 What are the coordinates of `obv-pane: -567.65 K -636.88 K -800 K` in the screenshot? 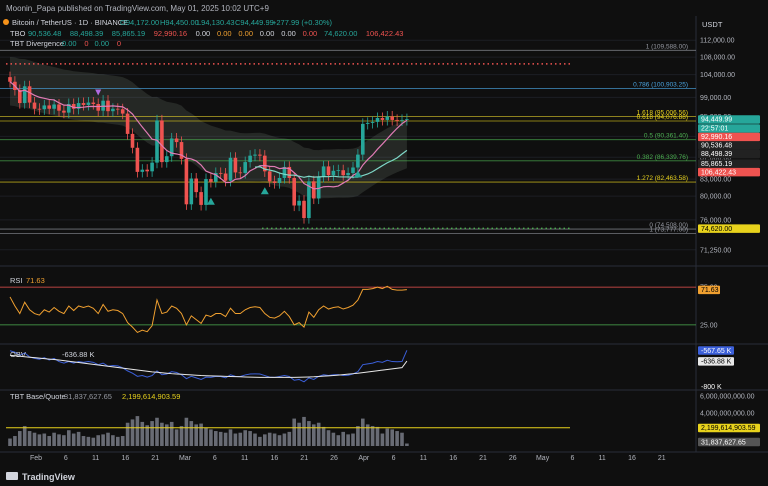 It's located at (371, 368).